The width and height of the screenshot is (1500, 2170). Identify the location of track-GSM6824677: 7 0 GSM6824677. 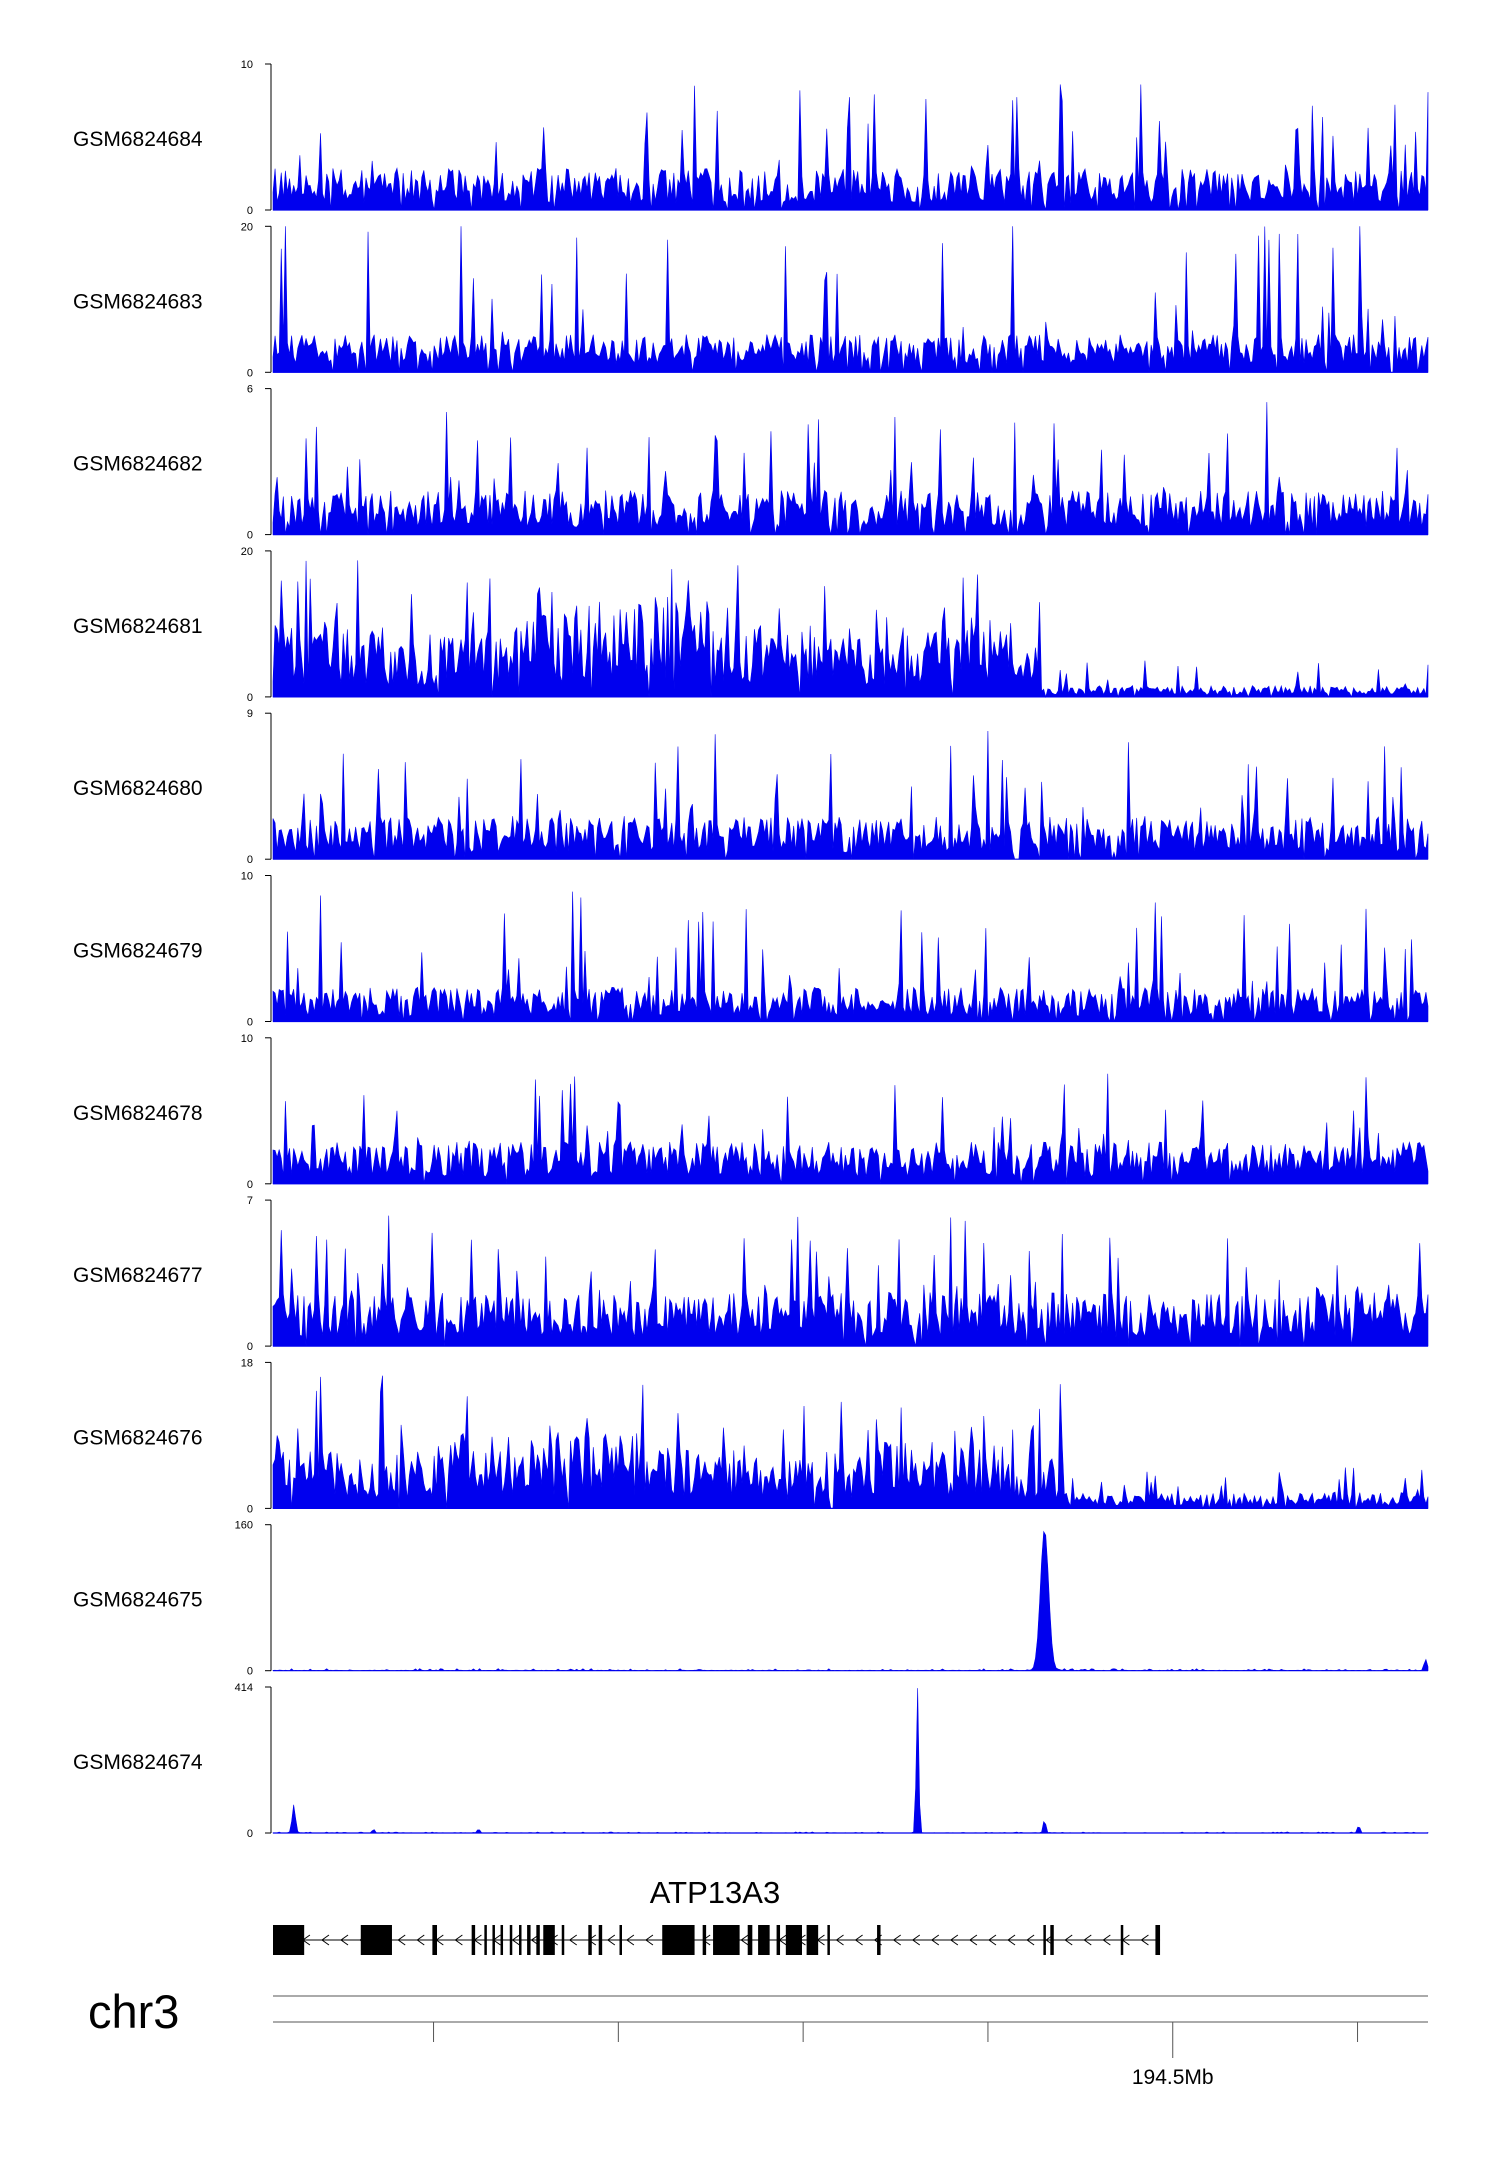
(751, 1274).